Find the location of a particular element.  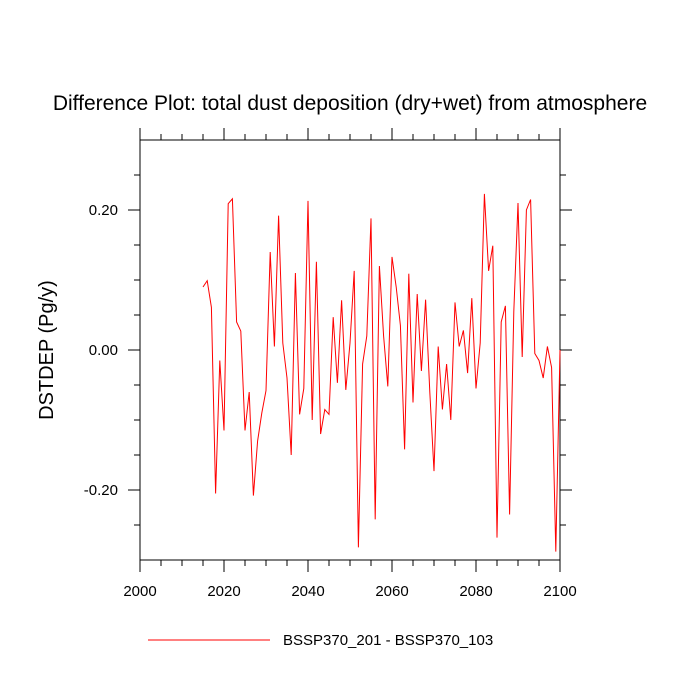

x-tick-label: 2000 is located at coordinates (139, 591).